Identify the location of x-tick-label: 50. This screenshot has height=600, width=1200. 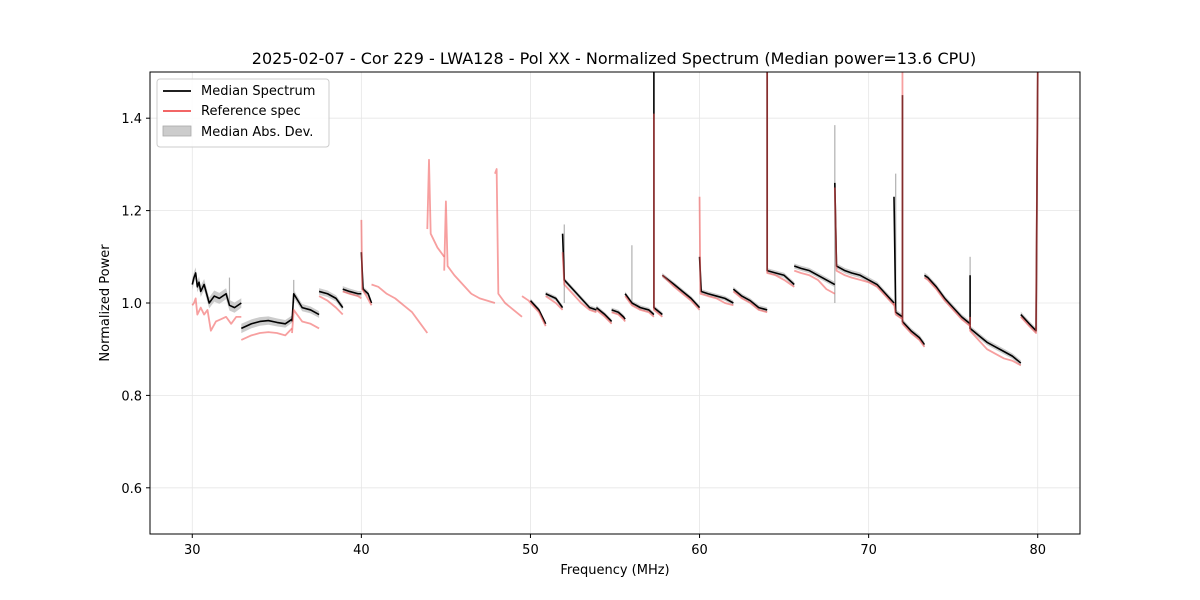
(530, 550).